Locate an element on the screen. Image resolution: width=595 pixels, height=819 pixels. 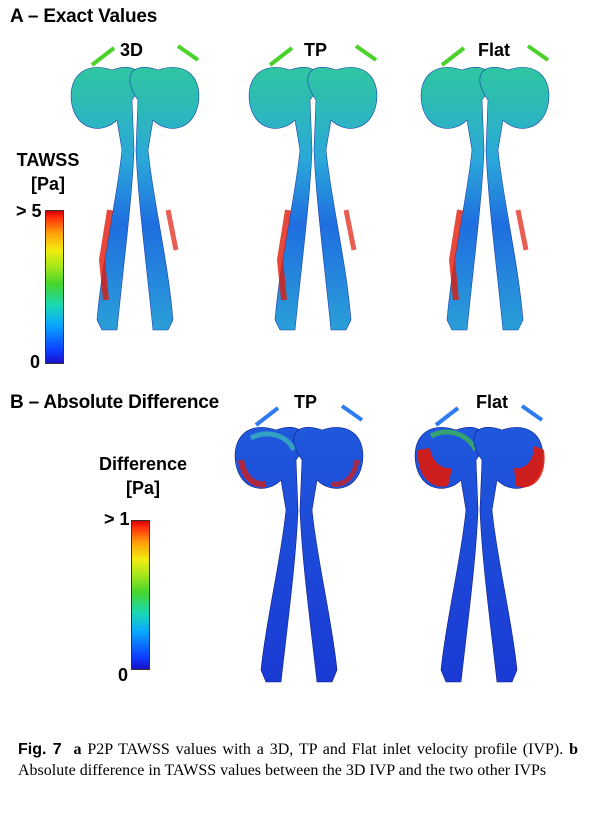
difference-tp-right is located at coordinates (328, 544).